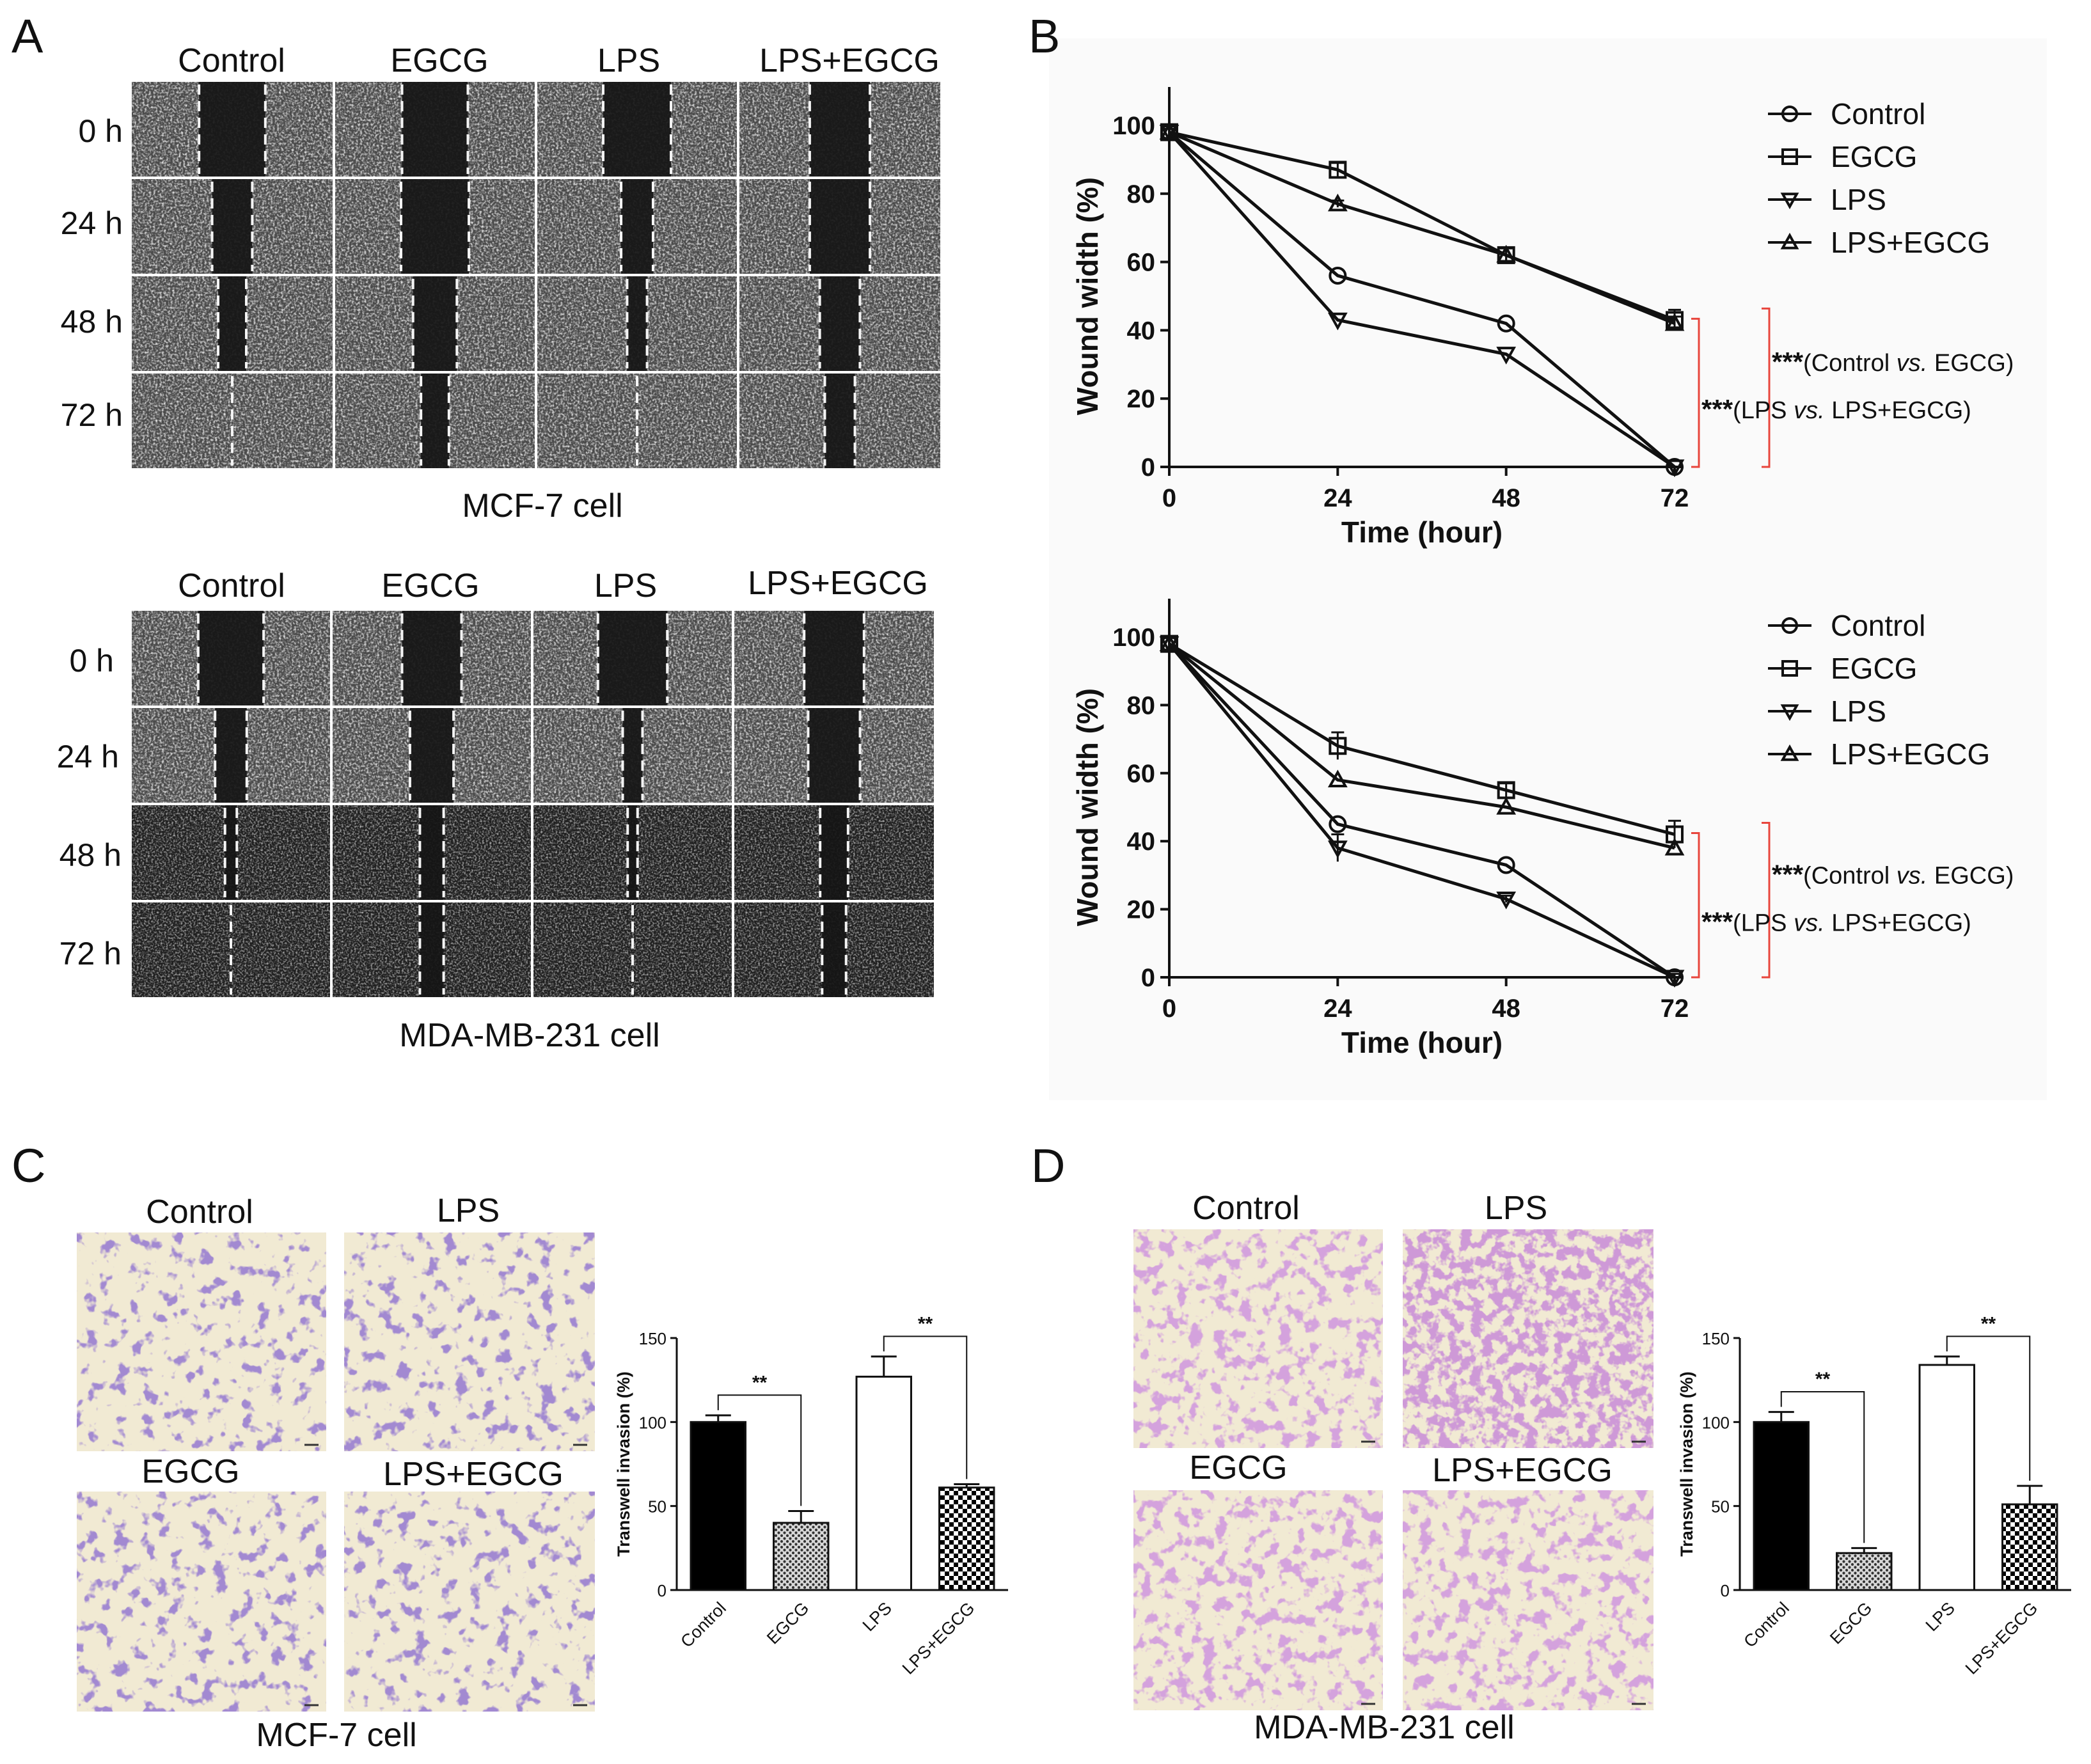  I want to click on x-tick-label: 0, so click(1169, 498).